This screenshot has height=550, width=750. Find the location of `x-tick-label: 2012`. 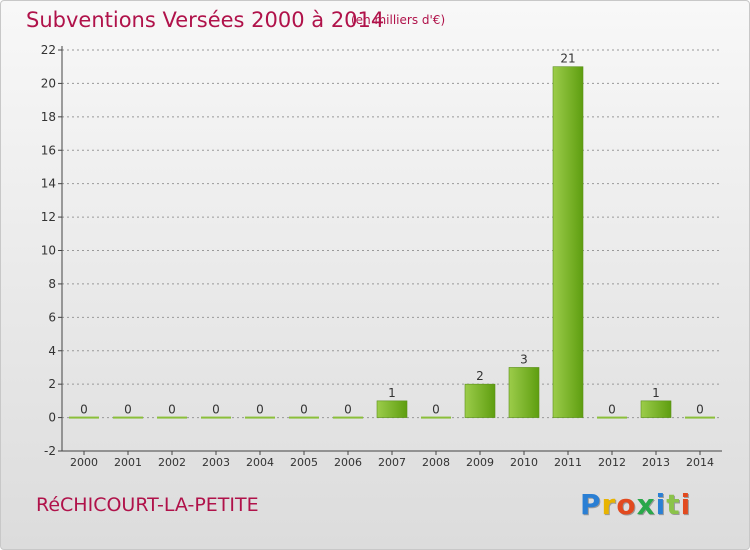

x-tick-label: 2012 is located at coordinates (612, 462).